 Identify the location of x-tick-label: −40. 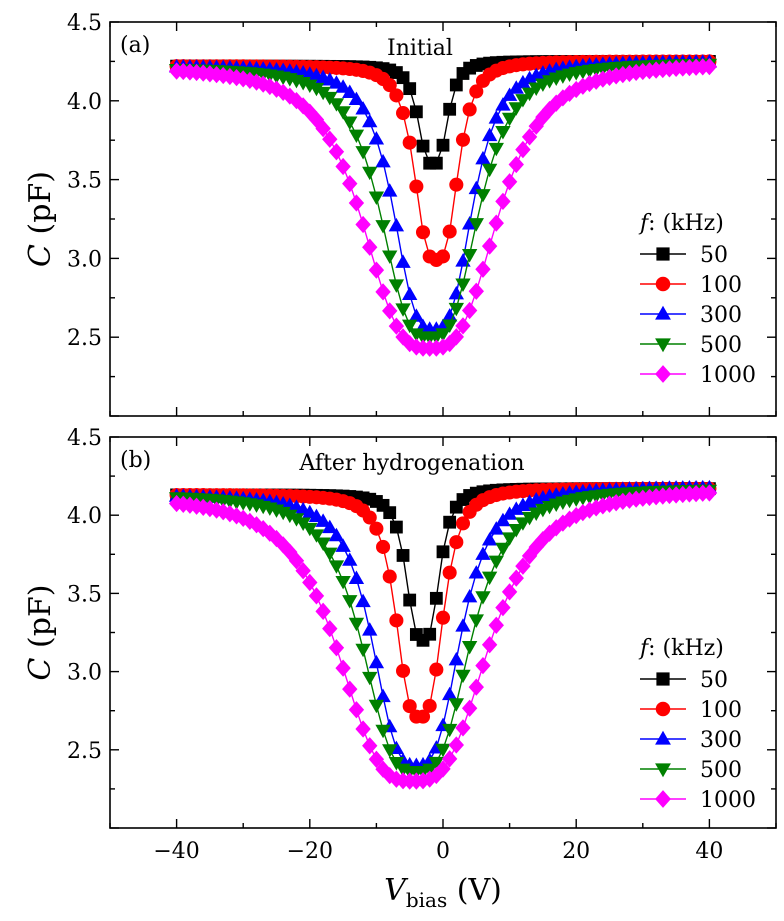
(176, 851).